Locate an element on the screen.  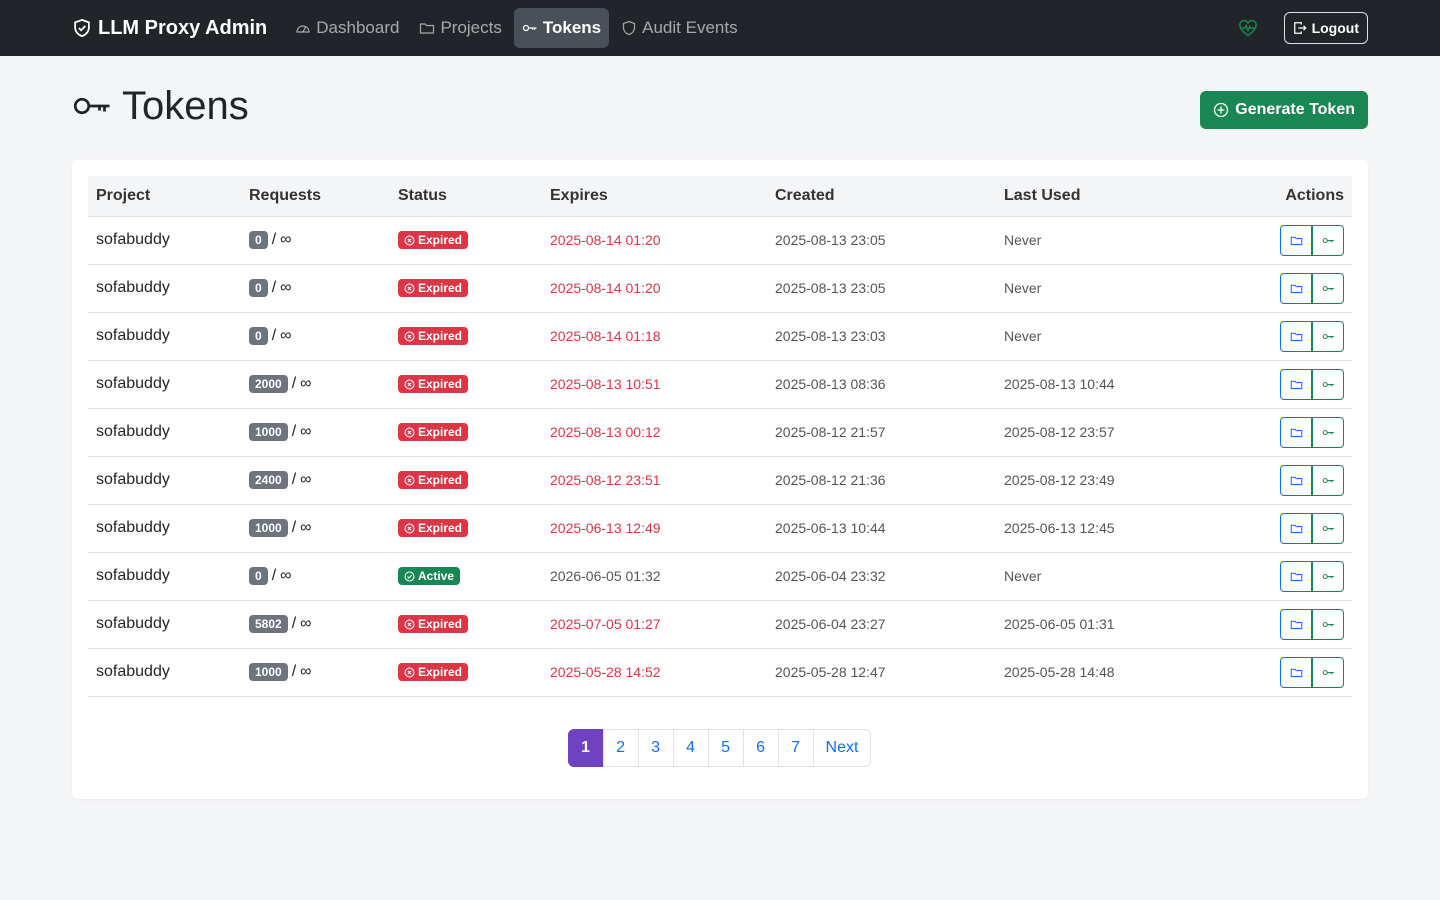
nav-audit-events-label: Audit Events is located at coordinates (690, 27).